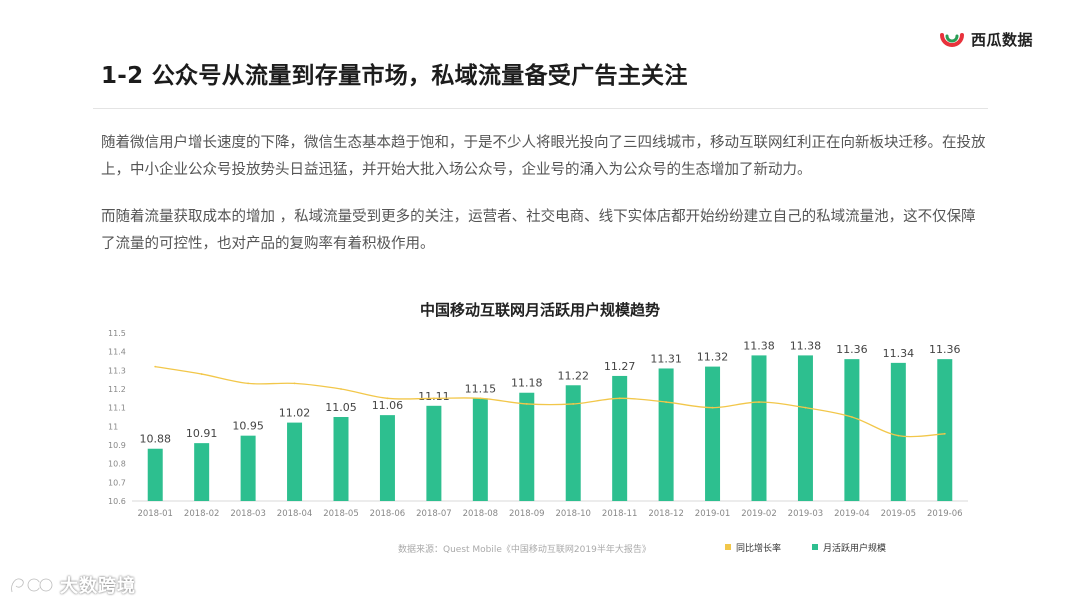 Image resolution: width=1080 pixels, height=608 pixels. Describe the element at coordinates (202, 514) in the screenshot. I see `x-tick-label: 2018-02` at that location.